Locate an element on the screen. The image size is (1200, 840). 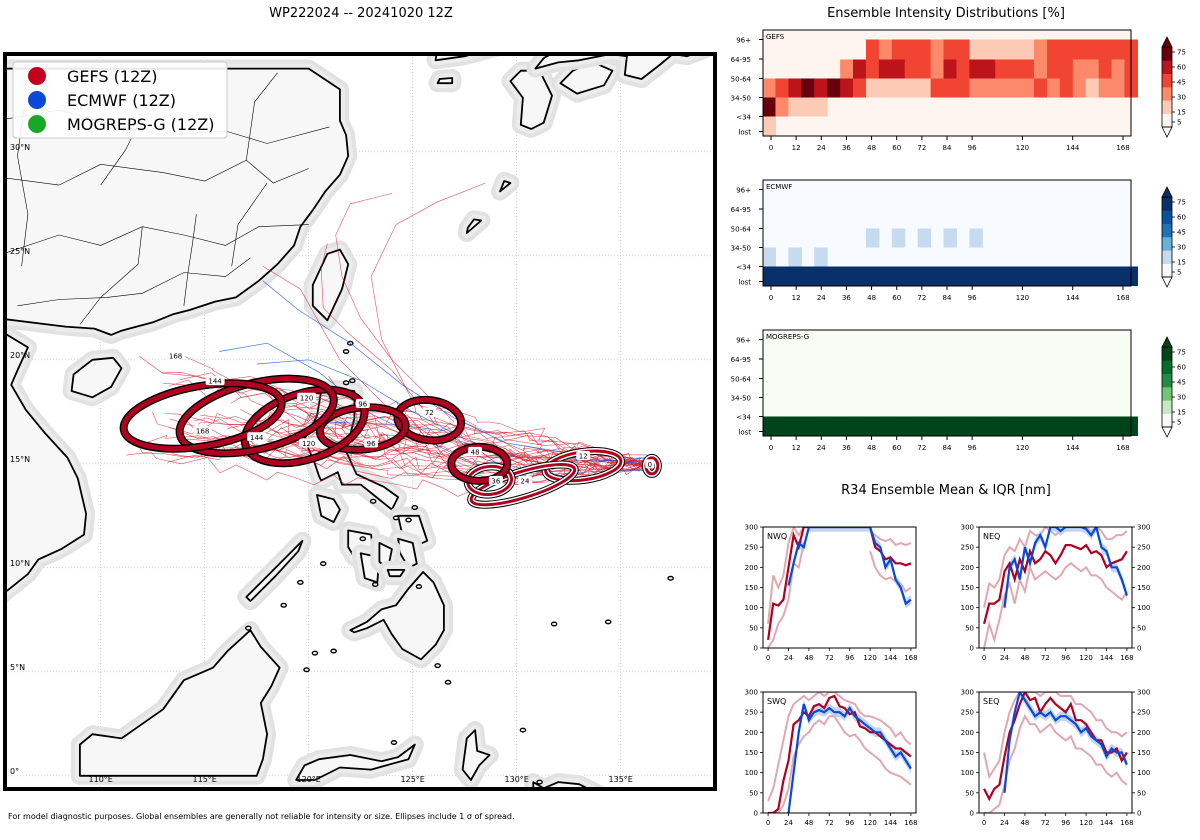
lat-tick-label: 20°N is located at coordinates (20, 355).